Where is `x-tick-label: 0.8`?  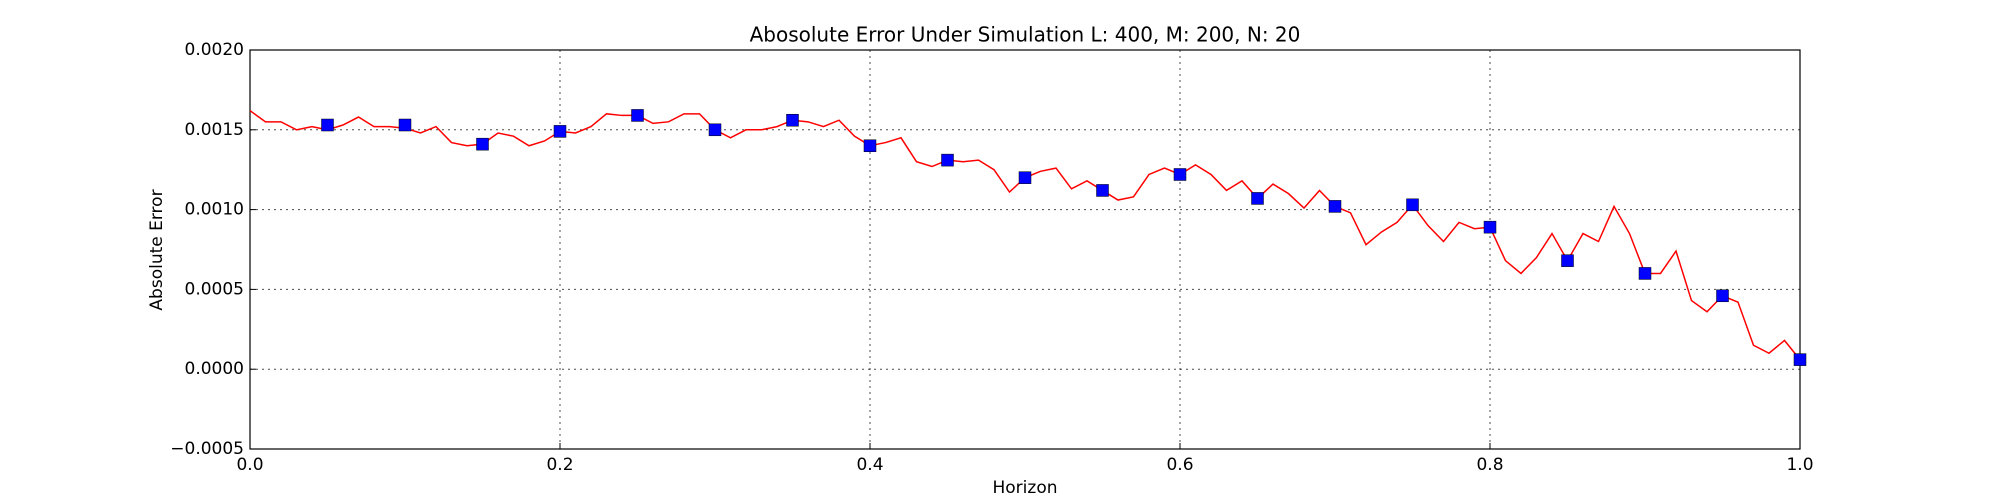 x-tick-label: 0.8 is located at coordinates (1489, 465).